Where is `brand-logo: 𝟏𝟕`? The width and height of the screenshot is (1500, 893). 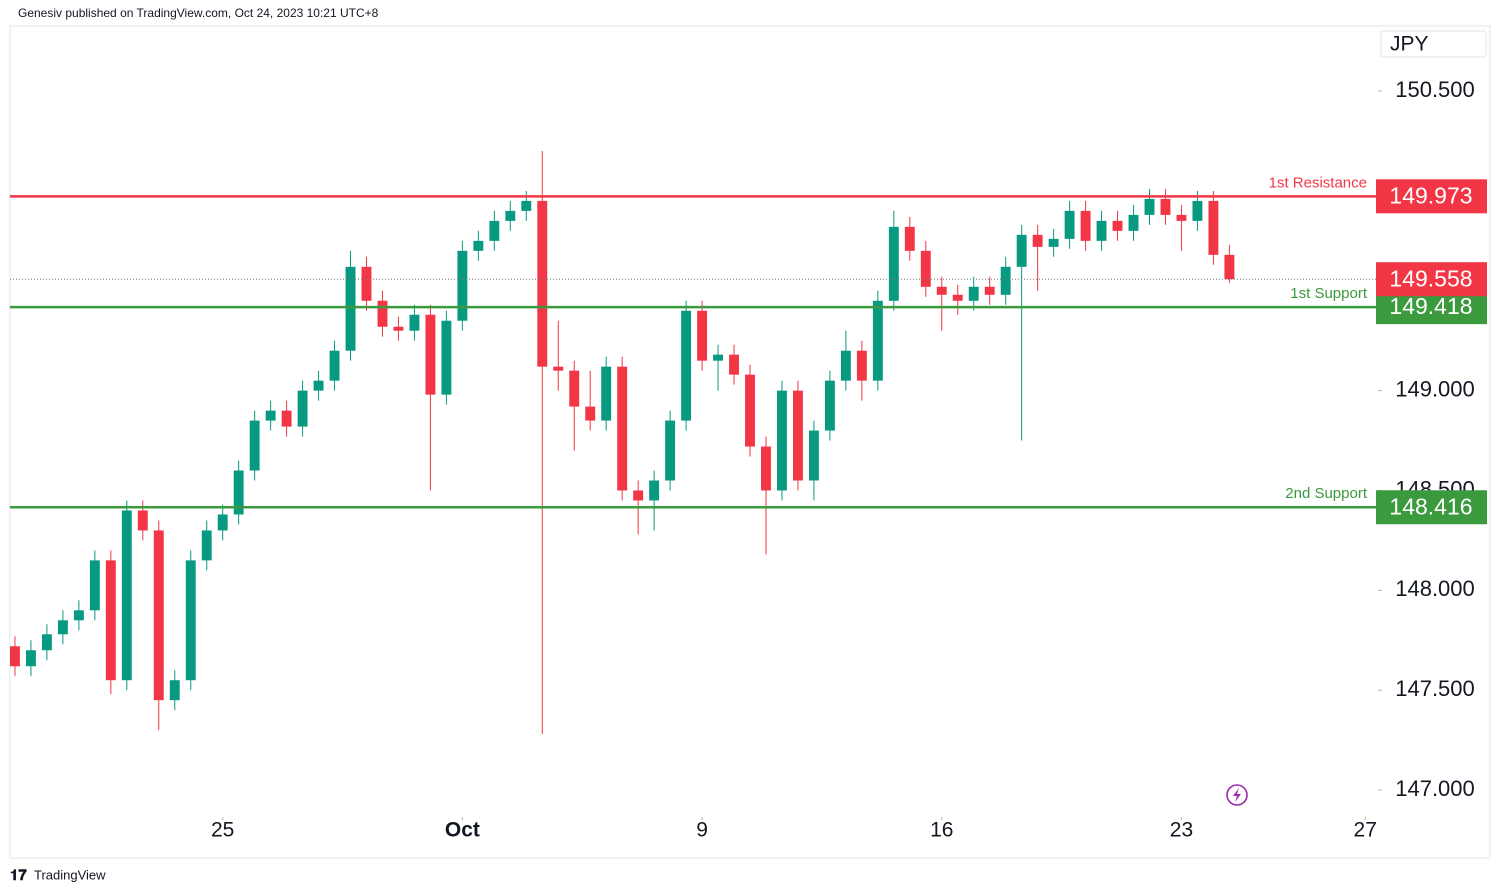 brand-logo: 𝟏𝟕 is located at coordinates (18, 875).